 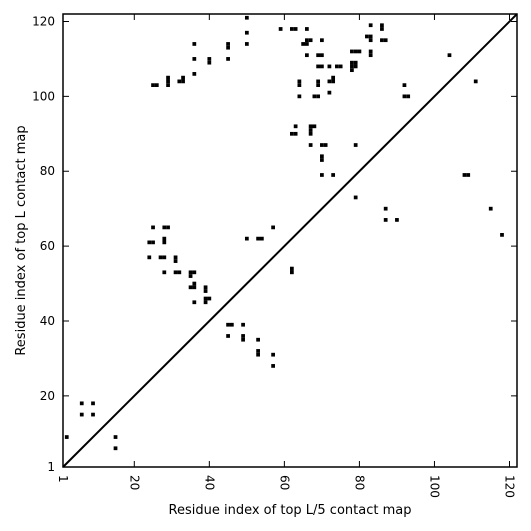 I want to click on x-tick-label: 60, so click(x=284, y=482).